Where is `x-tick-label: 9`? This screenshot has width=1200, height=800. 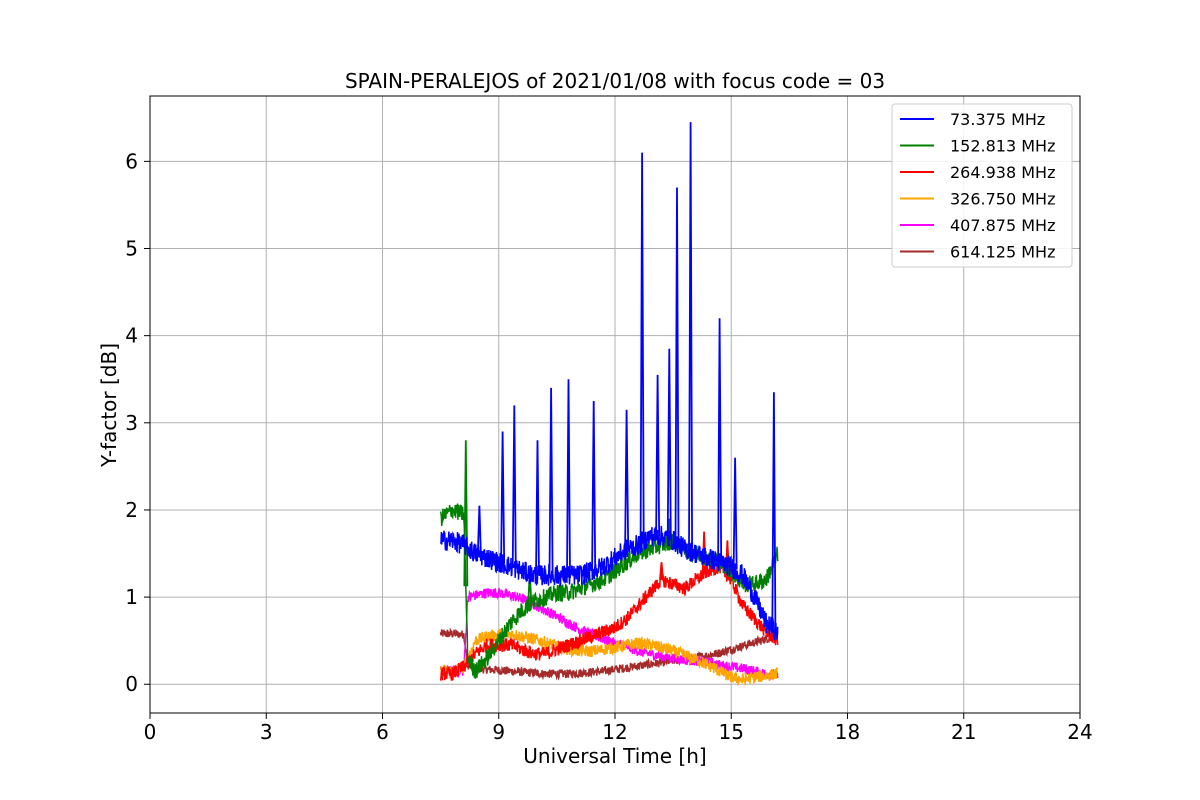
x-tick-label: 9 is located at coordinates (498, 732).